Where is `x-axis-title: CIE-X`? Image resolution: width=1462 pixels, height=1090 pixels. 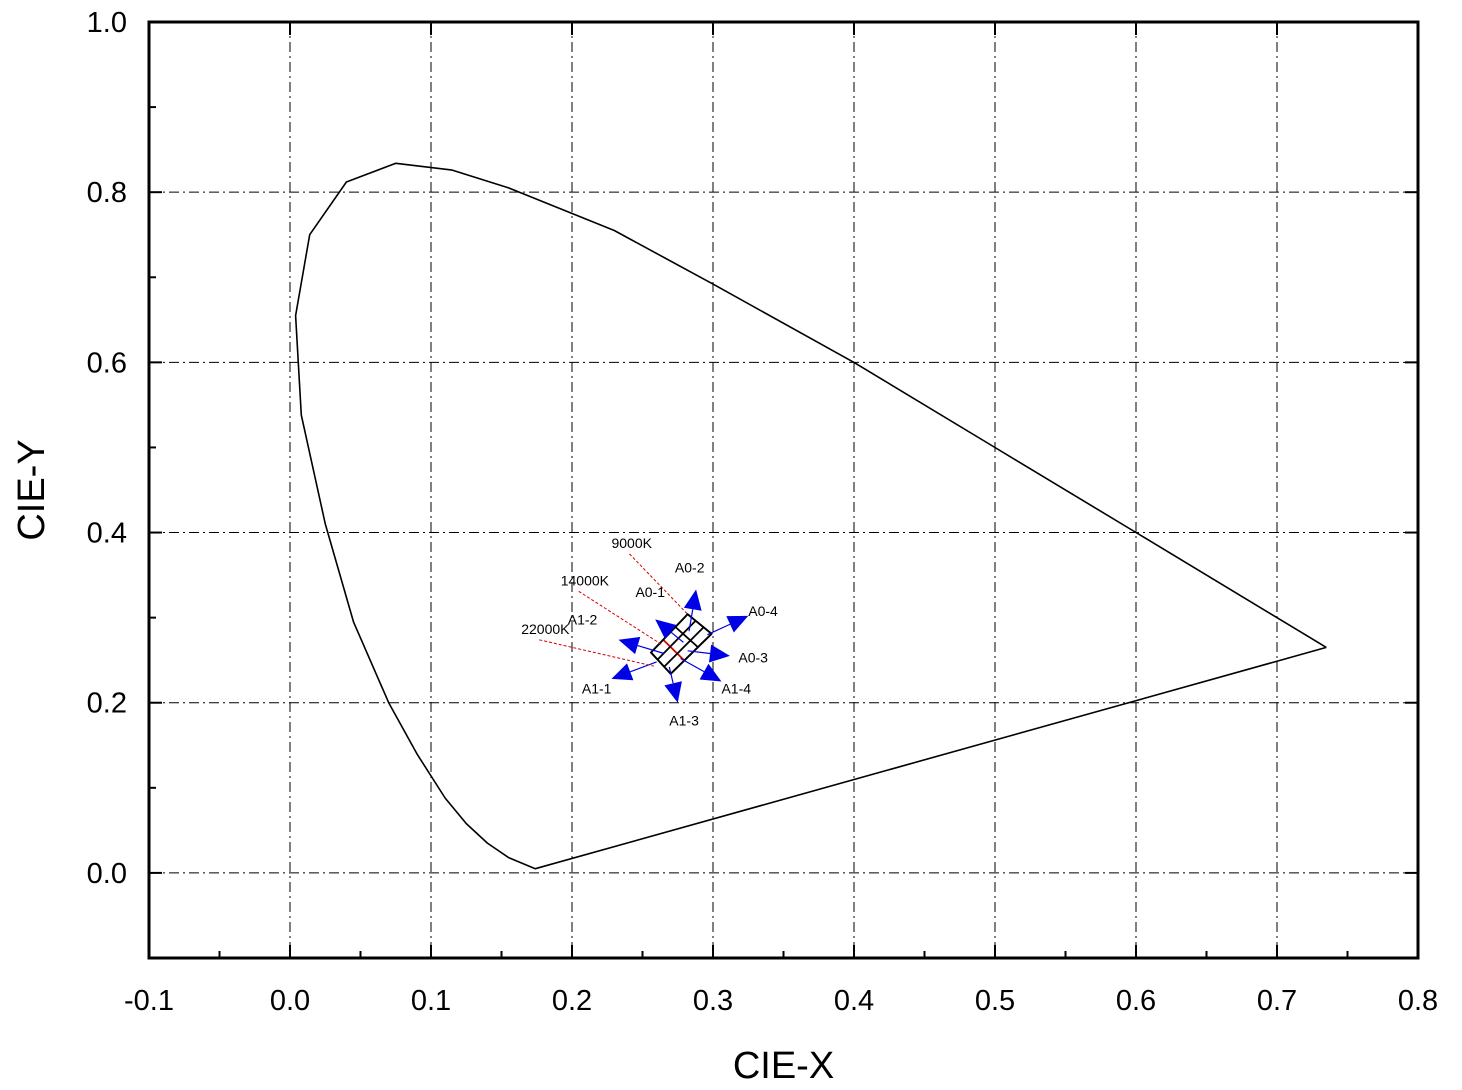 x-axis-title: CIE-X is located at coordinates (783, 1066).